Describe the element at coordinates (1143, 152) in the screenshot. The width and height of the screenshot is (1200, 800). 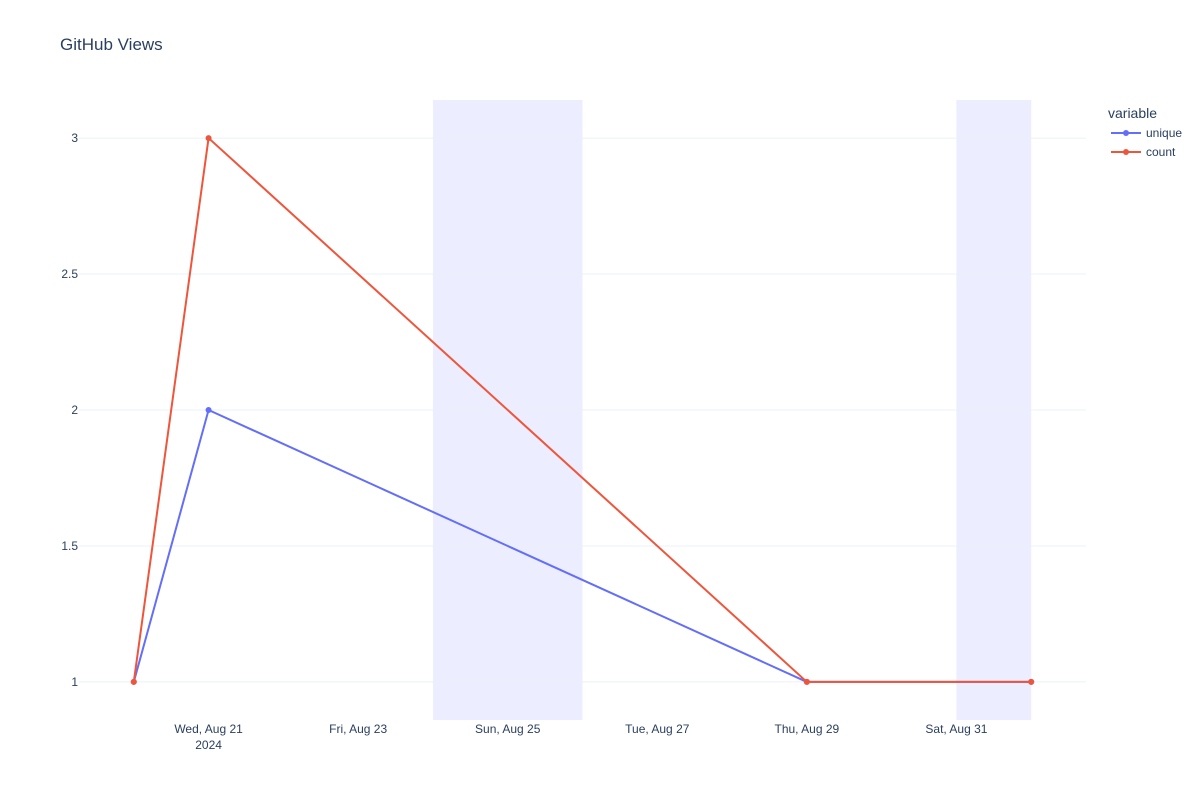
I see `legend-item-count: count` at that location.